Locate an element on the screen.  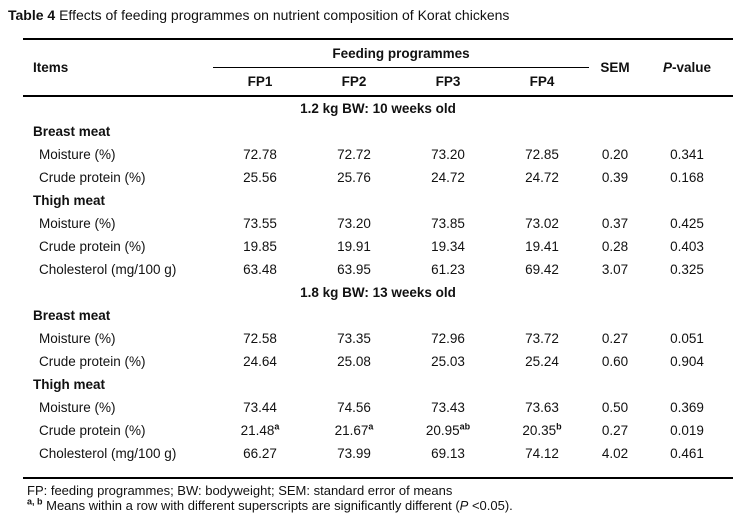
col-header-fp1: FP1 is located at coordinates (260, 82).